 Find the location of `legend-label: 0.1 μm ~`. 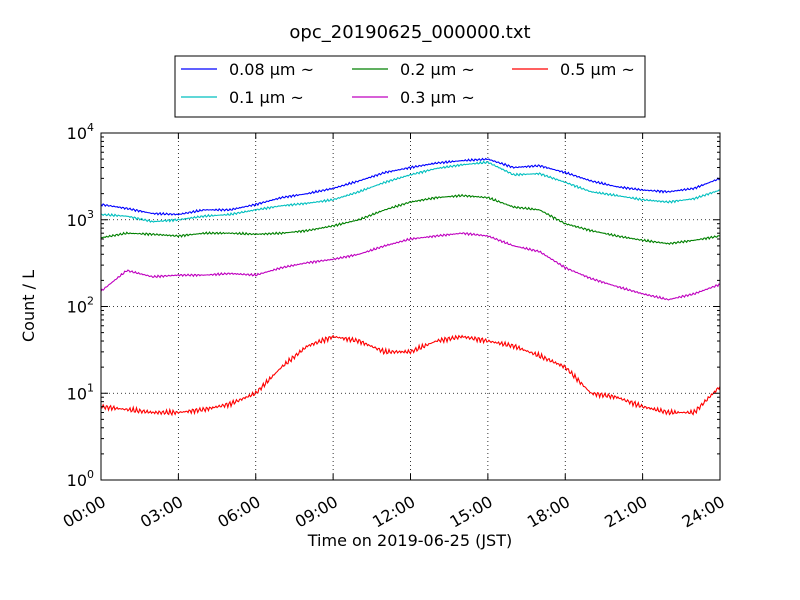

legend-label: 0.1 μm ~ is located at coordinates (266, 97).